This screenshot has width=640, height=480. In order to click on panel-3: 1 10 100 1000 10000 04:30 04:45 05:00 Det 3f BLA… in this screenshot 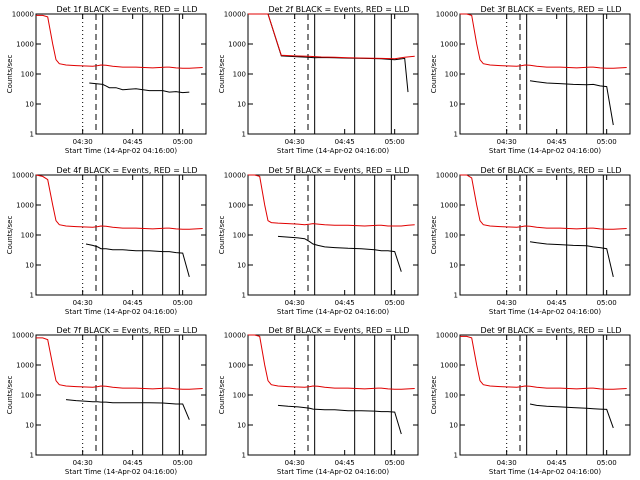, I will do `click(530, 80)`.